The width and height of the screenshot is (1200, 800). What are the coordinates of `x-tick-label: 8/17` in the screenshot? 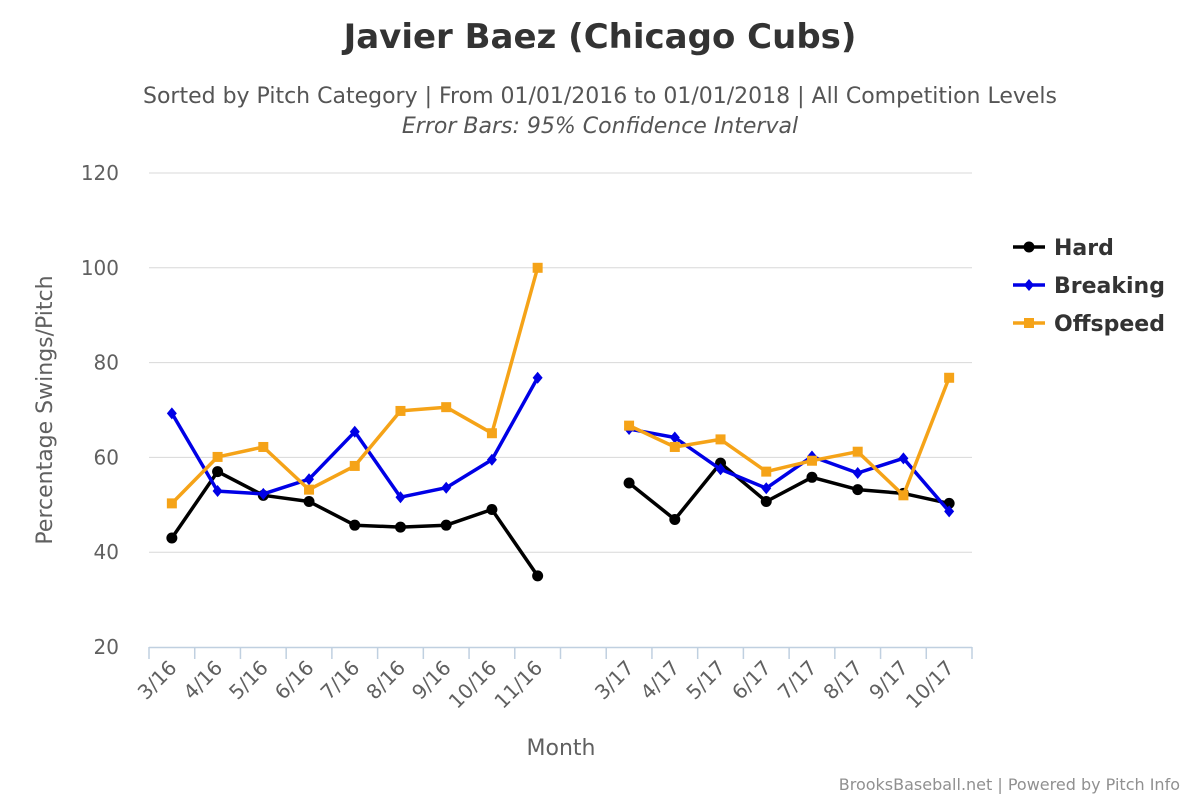 It's located at (842, 680).